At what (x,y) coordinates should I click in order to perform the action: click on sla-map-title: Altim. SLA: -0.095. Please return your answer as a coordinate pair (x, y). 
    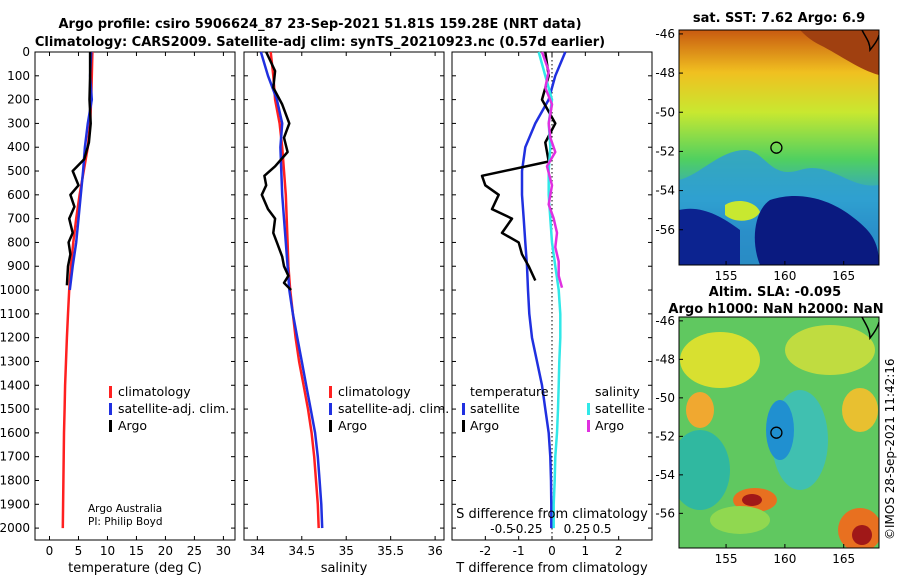
    Looking at the image, I should click on (775, 292).